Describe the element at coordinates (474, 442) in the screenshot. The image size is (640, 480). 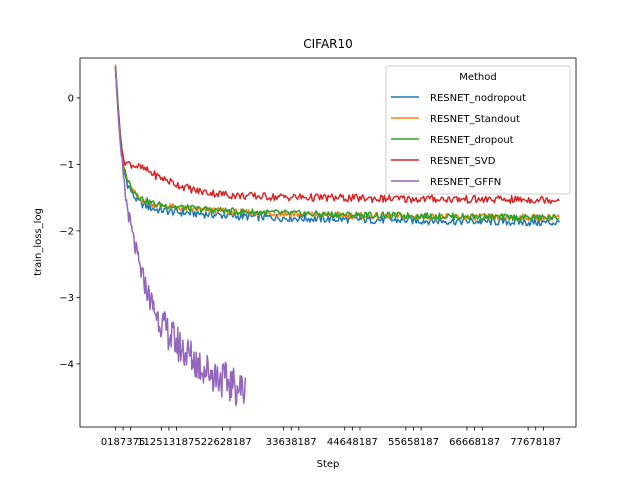
I see `x-tick-label: 66668187` at that location.